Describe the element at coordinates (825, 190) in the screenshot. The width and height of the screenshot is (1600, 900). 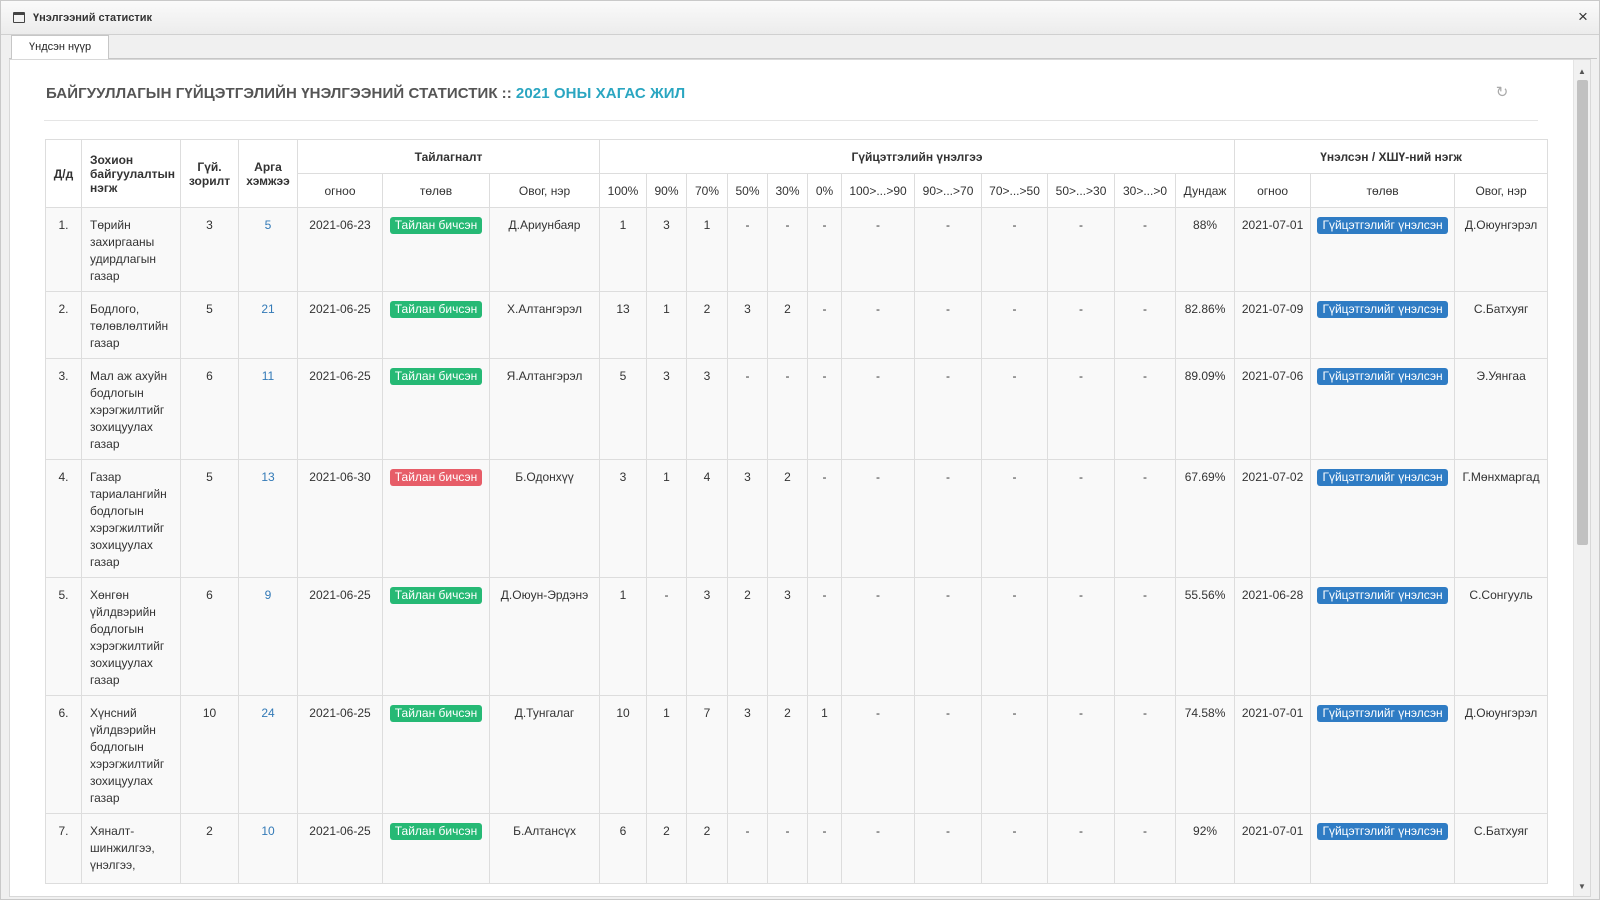
I see `col-p0: 0%` at that location.